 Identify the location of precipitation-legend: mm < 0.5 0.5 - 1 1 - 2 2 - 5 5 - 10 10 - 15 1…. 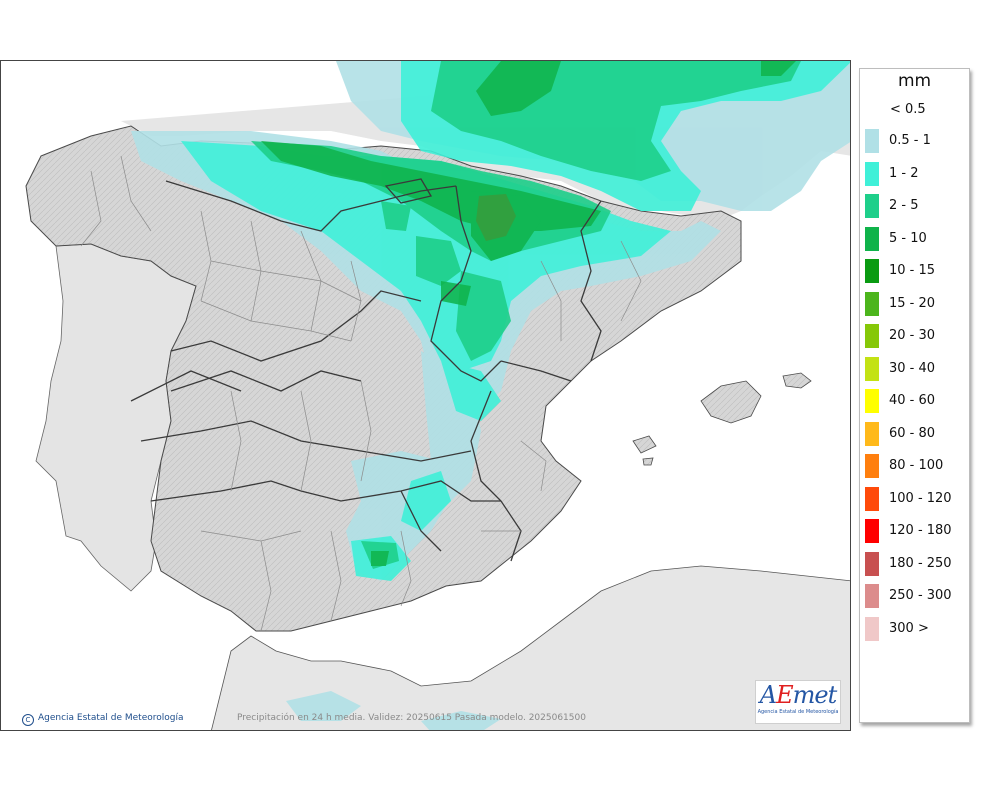
(914, 395).